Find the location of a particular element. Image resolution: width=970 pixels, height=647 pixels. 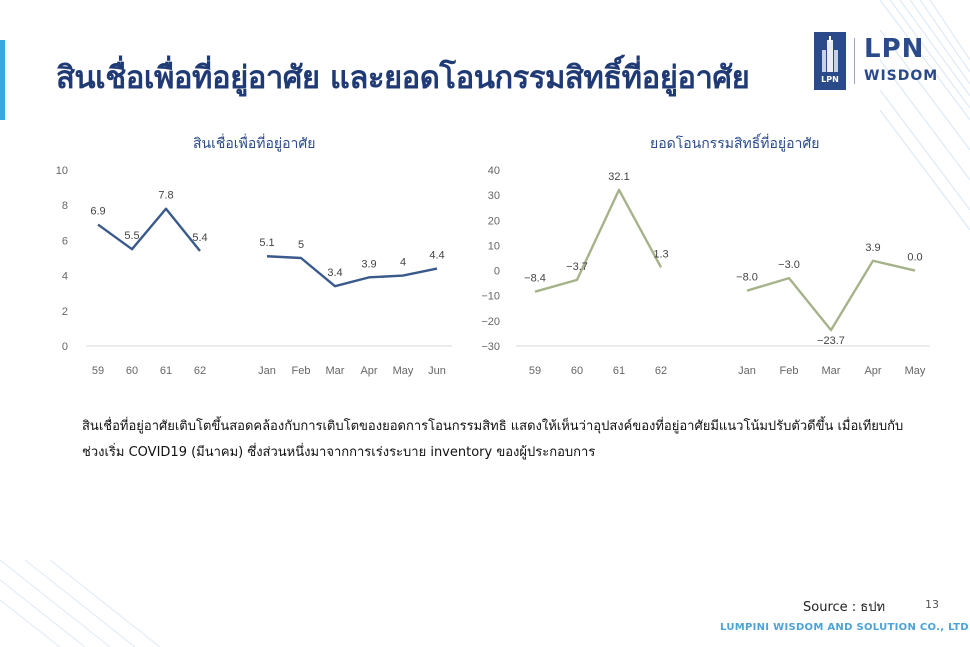

data-label: 7.8 is located at coordinates (165, 196).